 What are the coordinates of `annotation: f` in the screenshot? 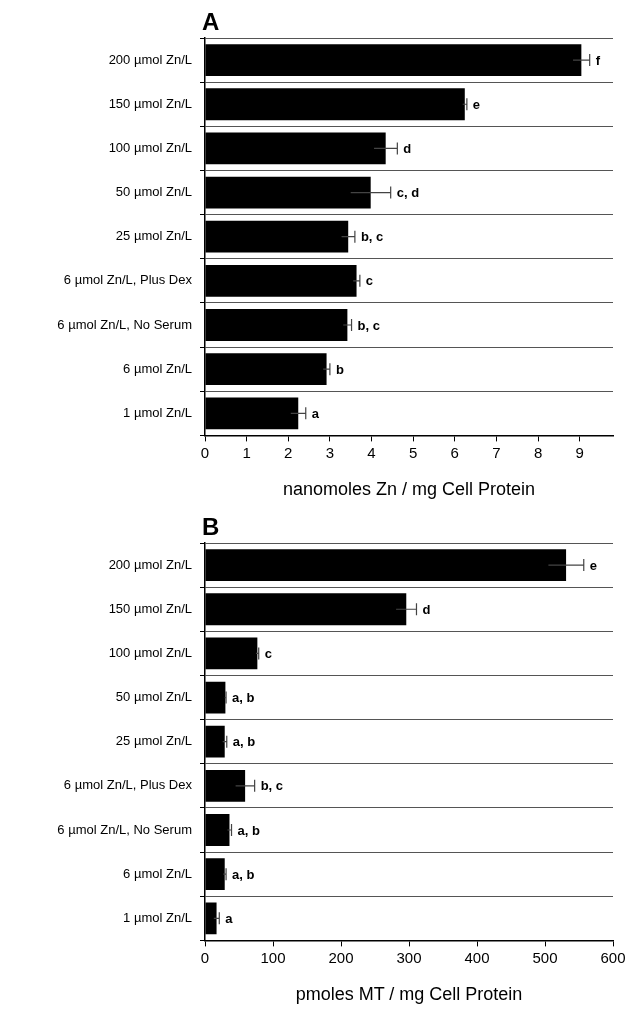 It's located at (598, 60).